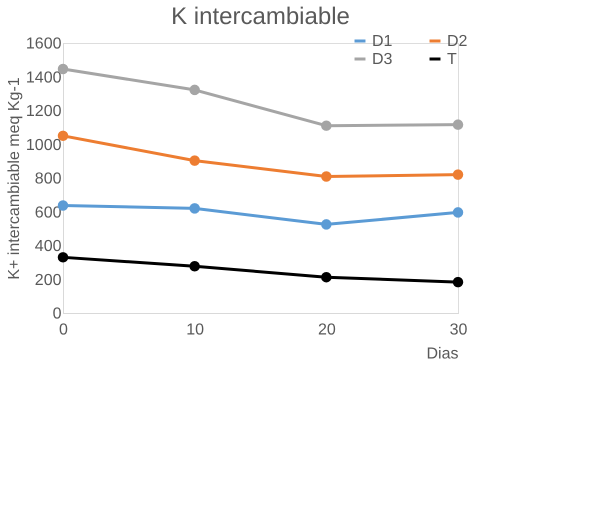  Describe the element at coordinates (48, 280) in the screenshot. I see `y-tick-label: 200` at that location.